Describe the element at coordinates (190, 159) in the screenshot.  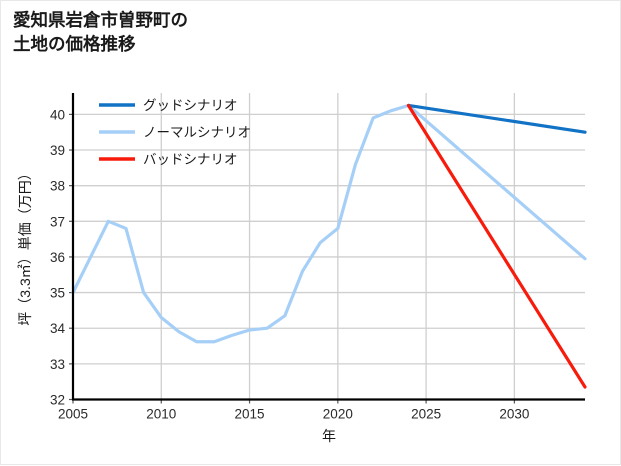
I see `legend-label-2: バッドシナリオ` at that location.